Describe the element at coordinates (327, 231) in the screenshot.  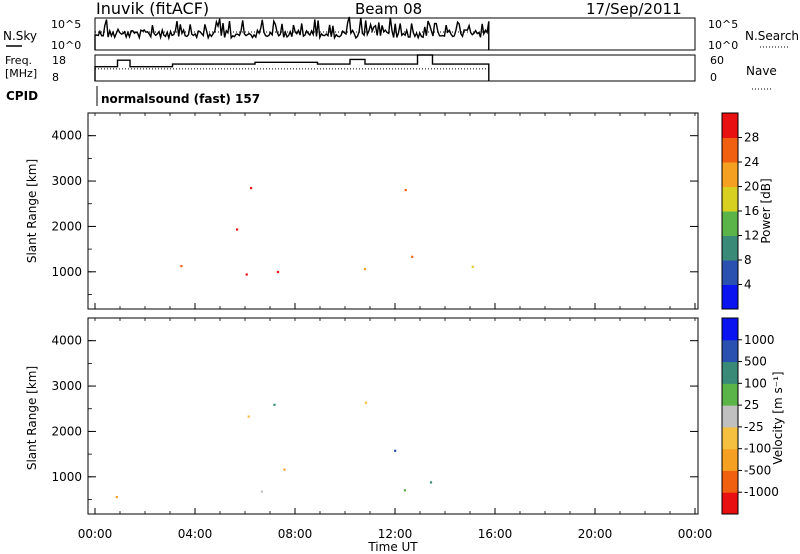
I see `power-heatmap` at that location.